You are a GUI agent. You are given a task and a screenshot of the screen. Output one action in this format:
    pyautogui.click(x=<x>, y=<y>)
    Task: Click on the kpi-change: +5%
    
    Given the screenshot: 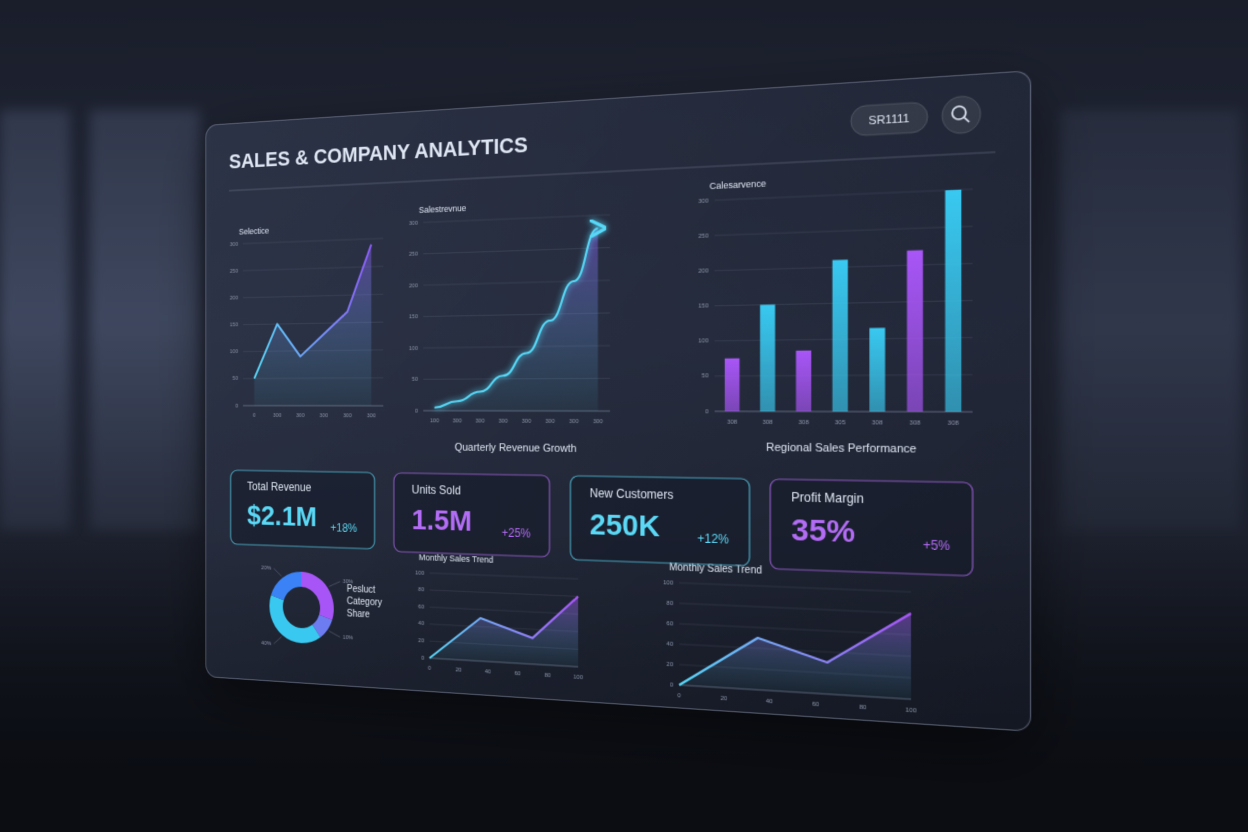 What is the action you would take?
    pyautogui.click(x=936, y=546)
    